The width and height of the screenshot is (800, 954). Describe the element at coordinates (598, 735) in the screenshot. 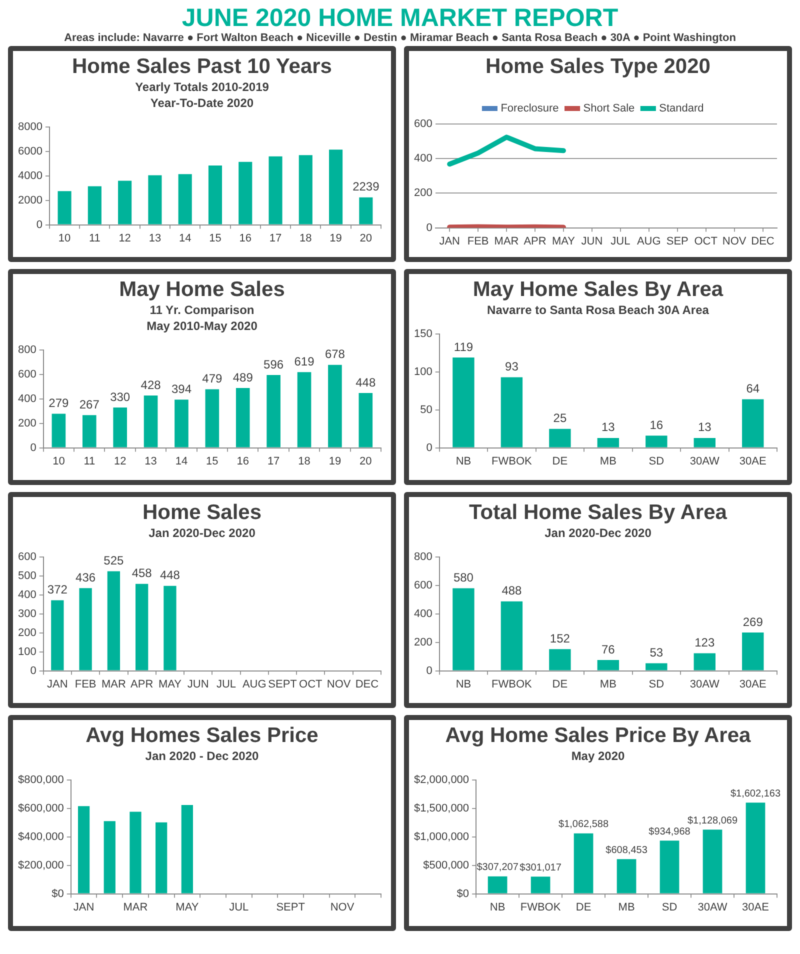

I see `chart-title: Avg Home Sales Price By Area` at that location.